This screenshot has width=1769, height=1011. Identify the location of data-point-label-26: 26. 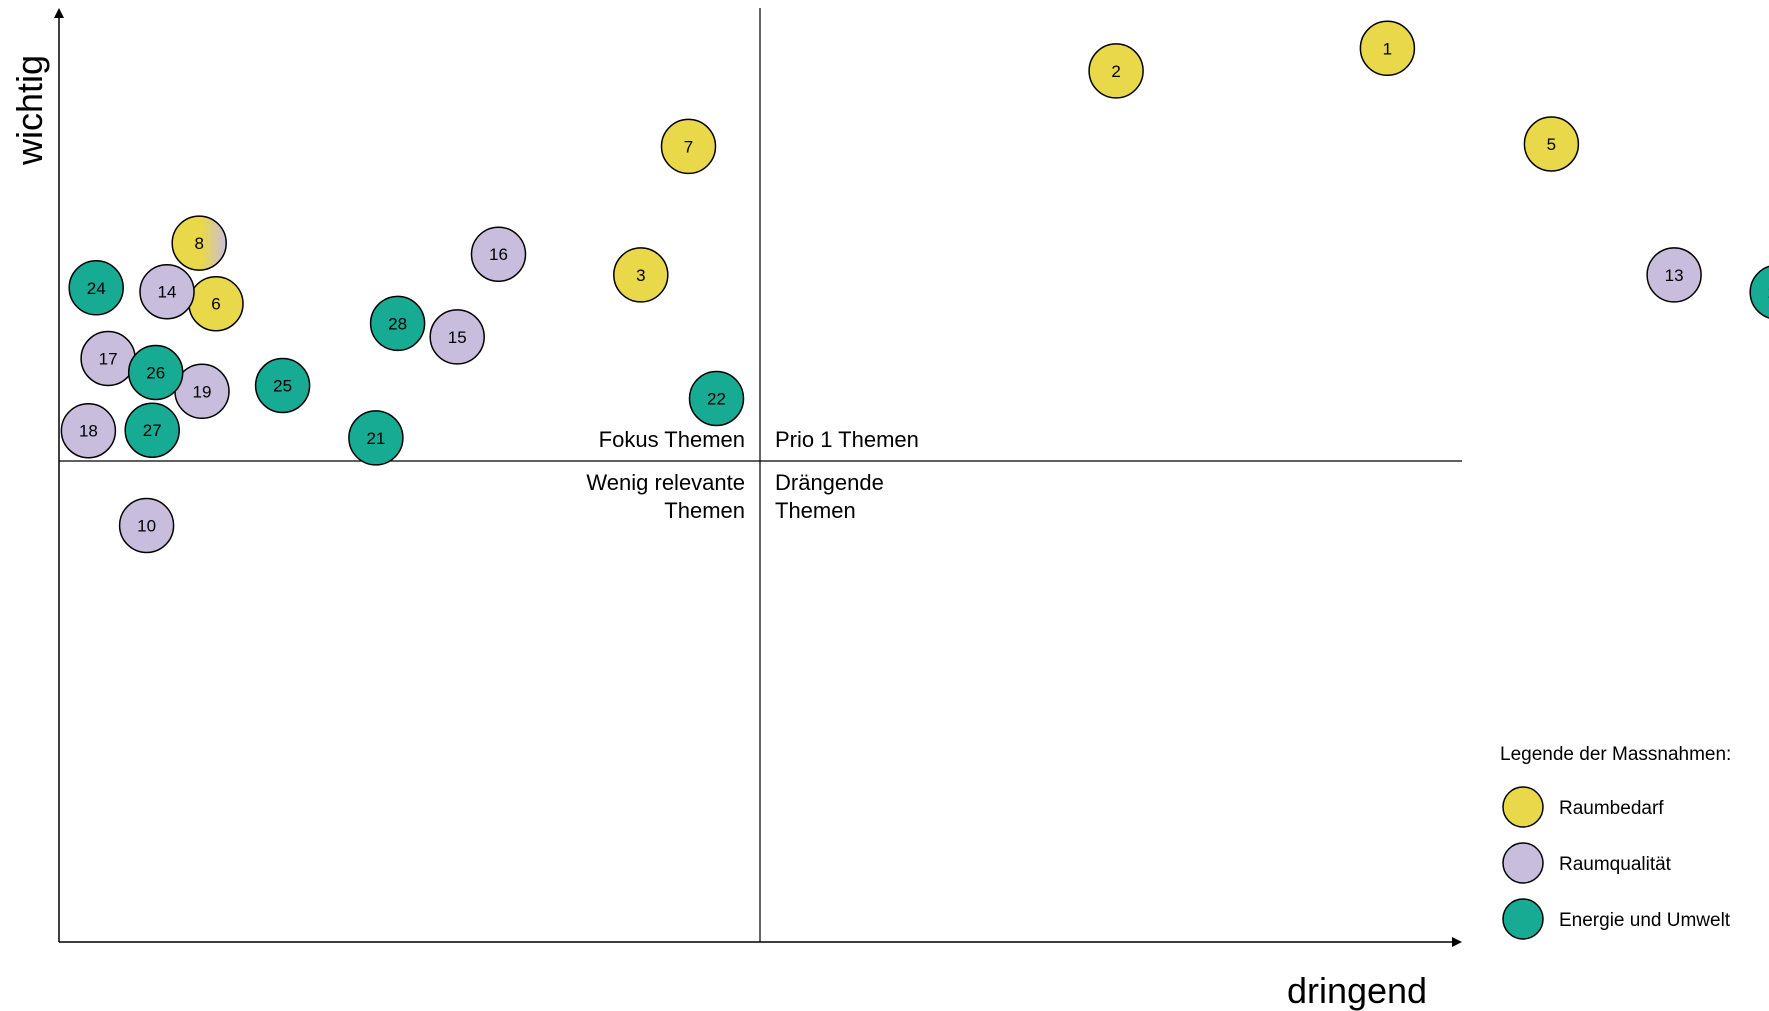
(155, 373).